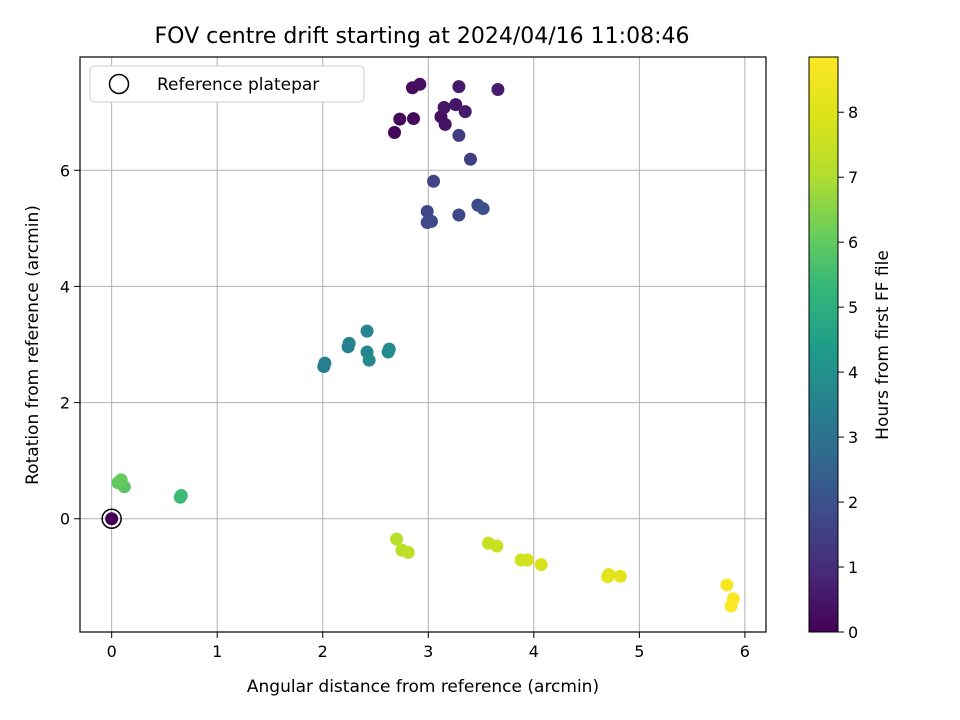  I want to click on colorbar-ticks: 0 1 2 3 4 5 6 7 8, so click(848, 372).